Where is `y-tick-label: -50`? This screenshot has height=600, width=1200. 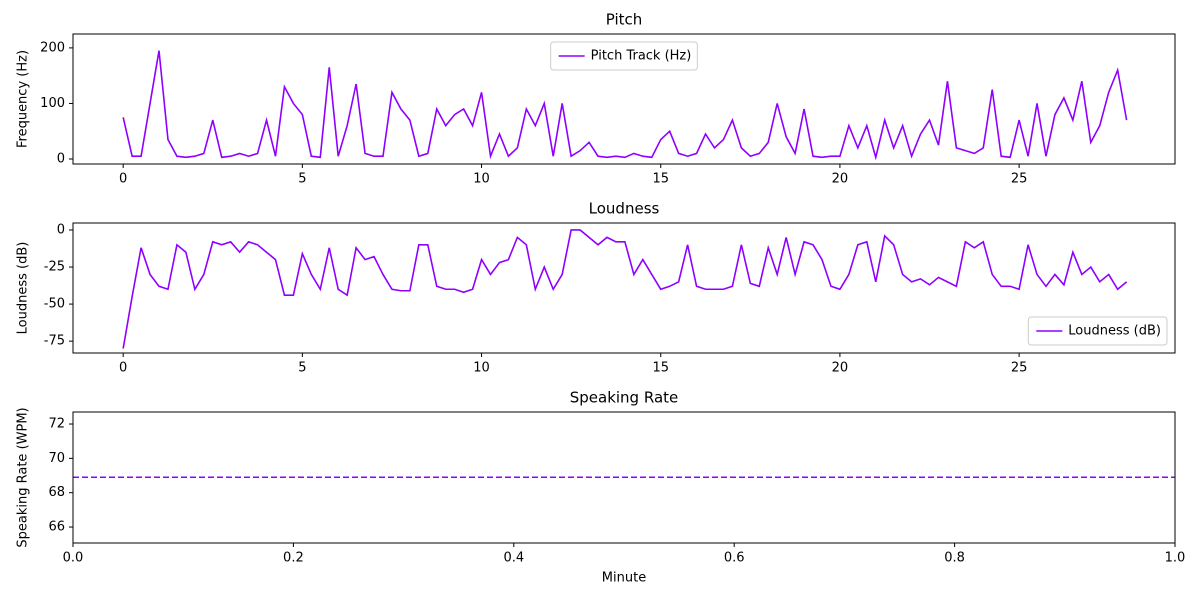 y-tick-label: -50 is located at coordinates (54, 304).